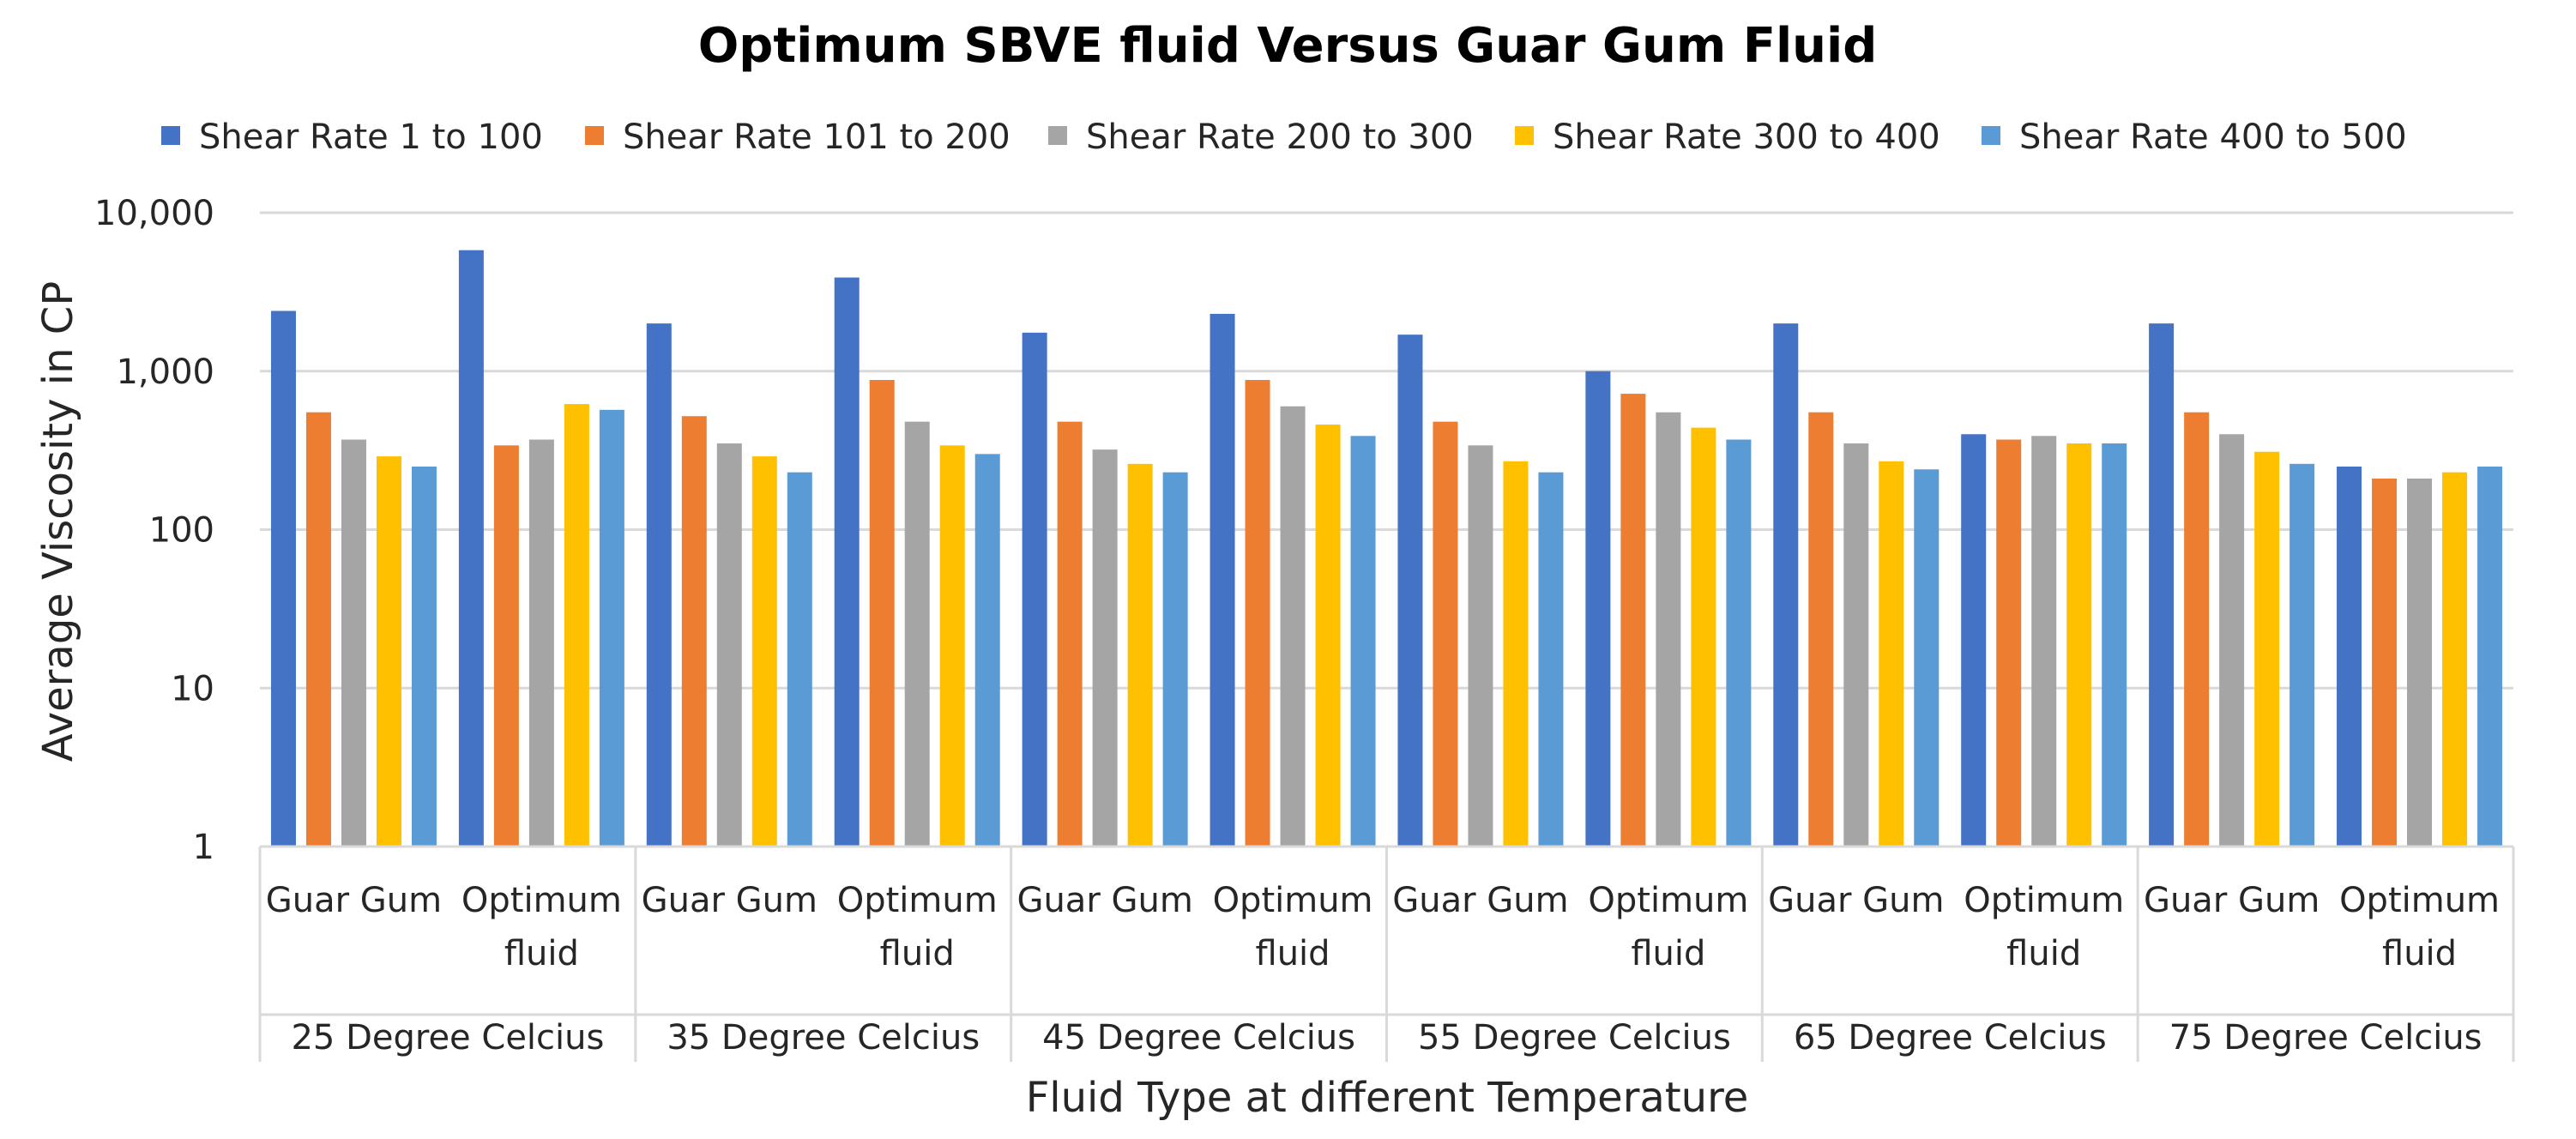 The width and height of the screenshot is (2576, 1139). I want to click on legend-label: Shear Rate 1 to 100, so click(371, 137).